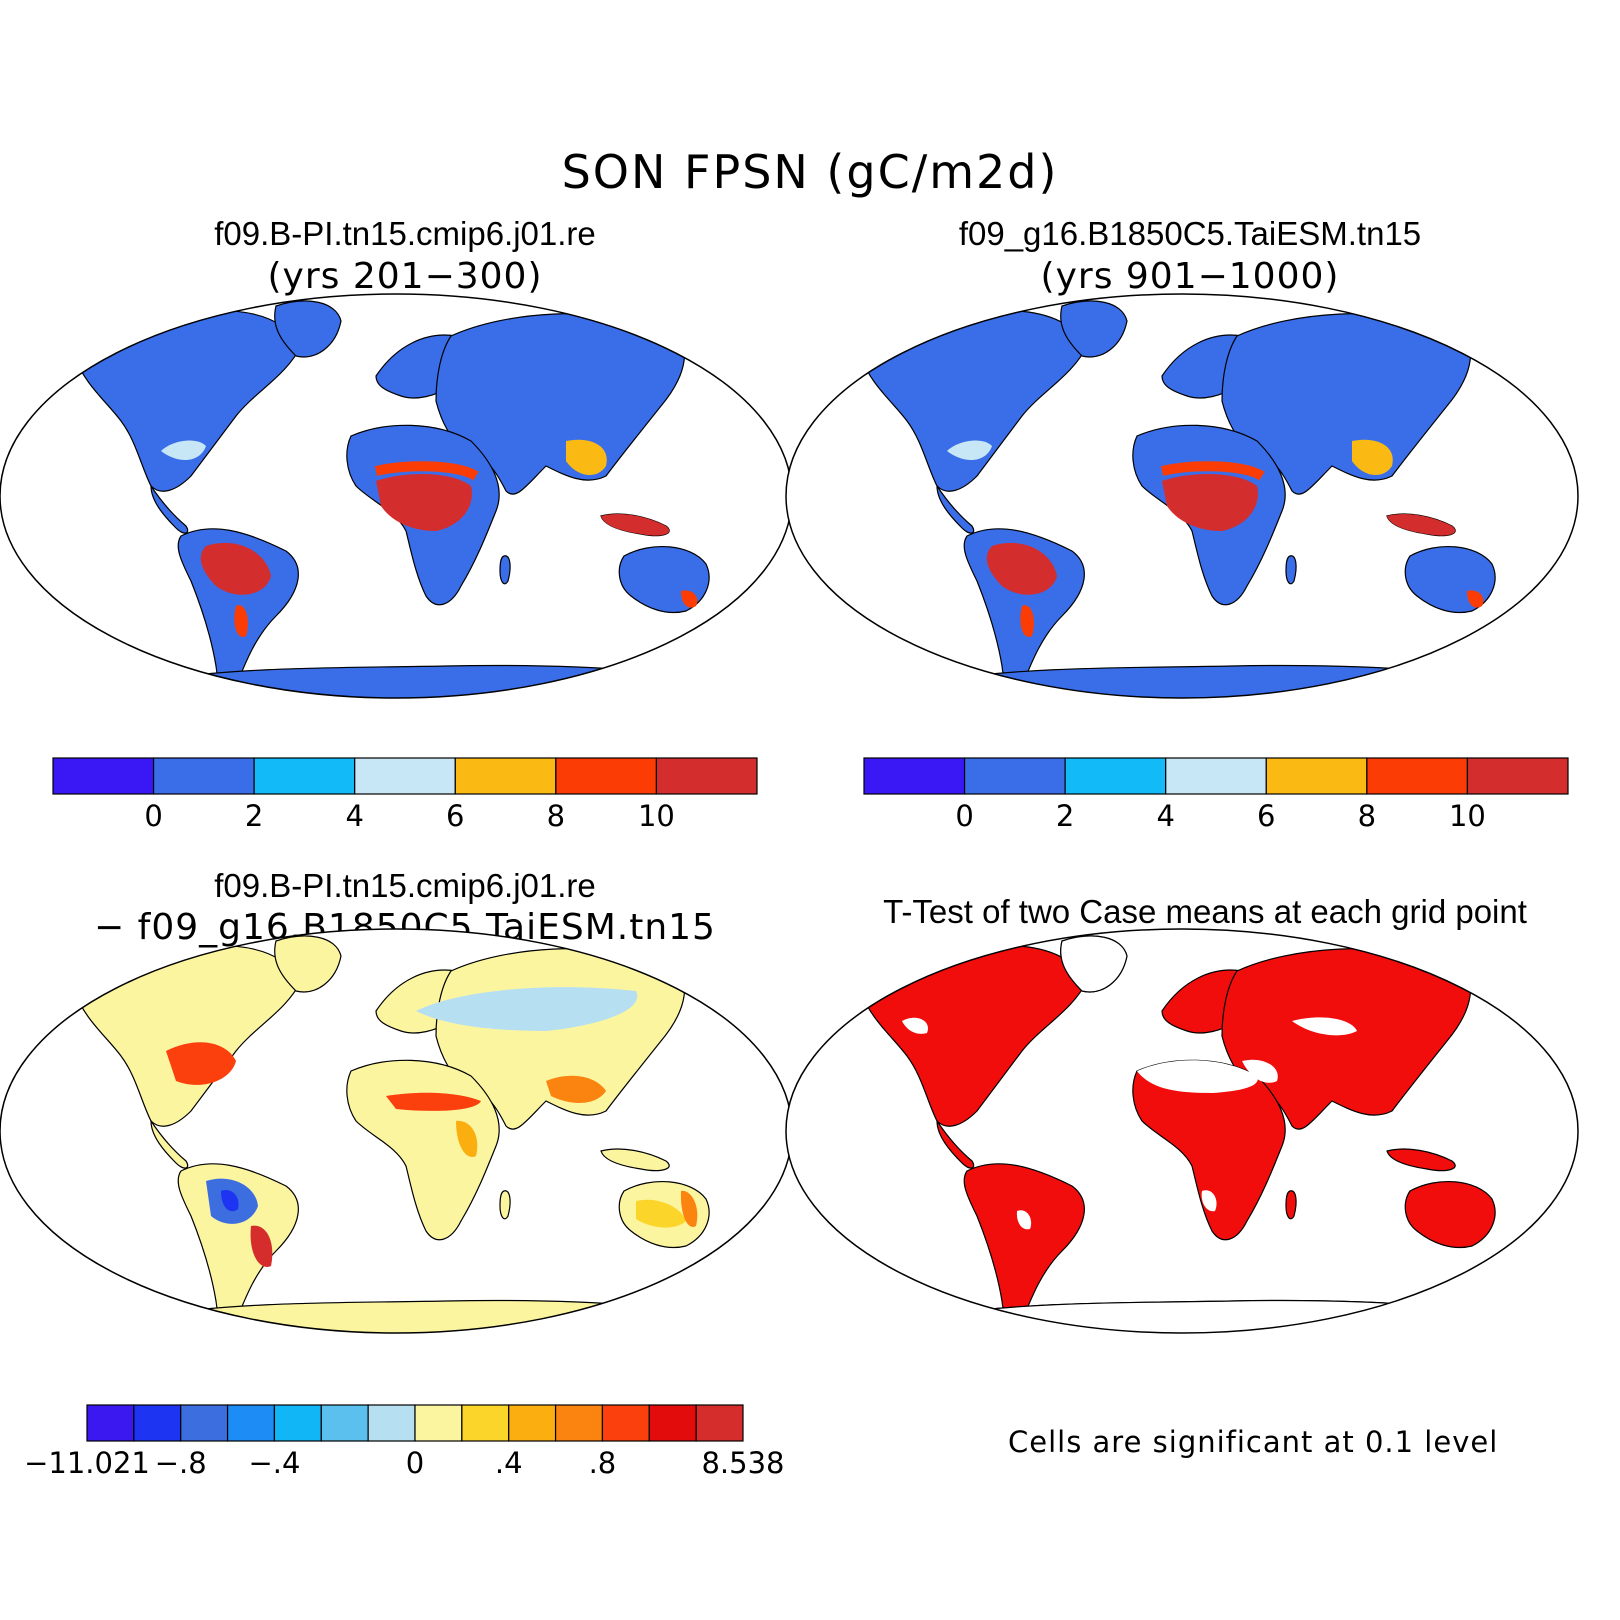 The width and height of the screenshot is (1620, 1620). What do you see at coordinates (1190, 276) in the screenshot?
I see `panel-2-subtitle: (yrs 901−1000)` at bounding box center [1190, 276].